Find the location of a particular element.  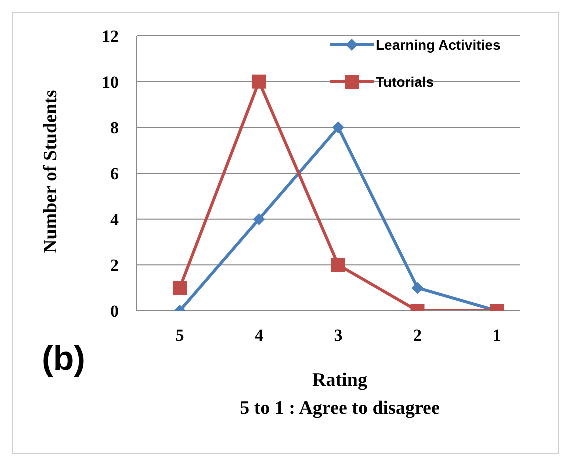

y-tick-label: 10 is located at coordinates (110, 82).